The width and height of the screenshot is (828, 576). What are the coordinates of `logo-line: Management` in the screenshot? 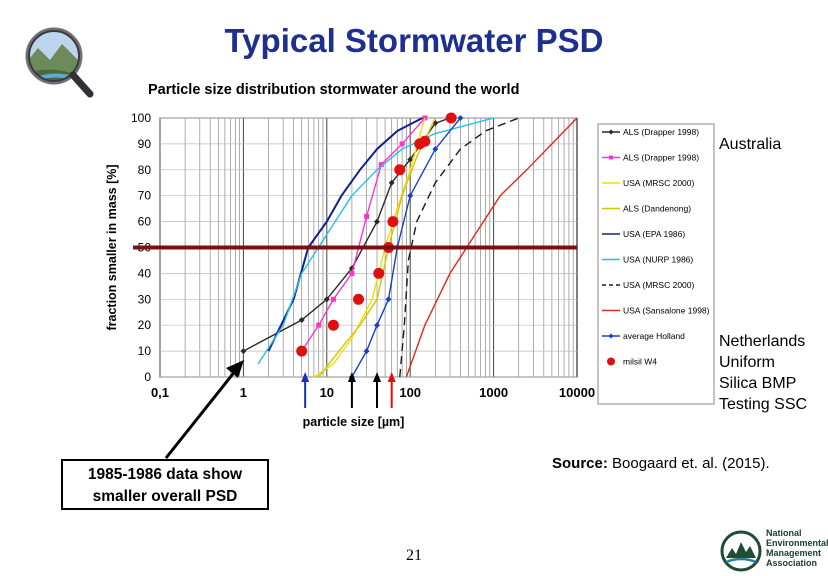 It's located at (794, 553).